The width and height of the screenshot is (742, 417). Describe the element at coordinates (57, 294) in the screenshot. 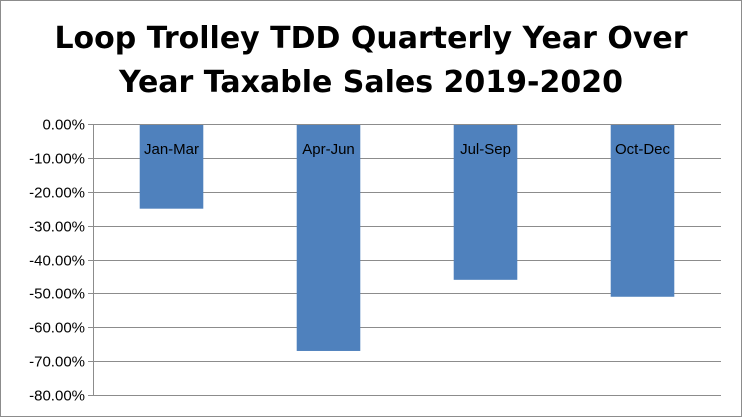

I see `y-tick-label: -50.00%` at that location.